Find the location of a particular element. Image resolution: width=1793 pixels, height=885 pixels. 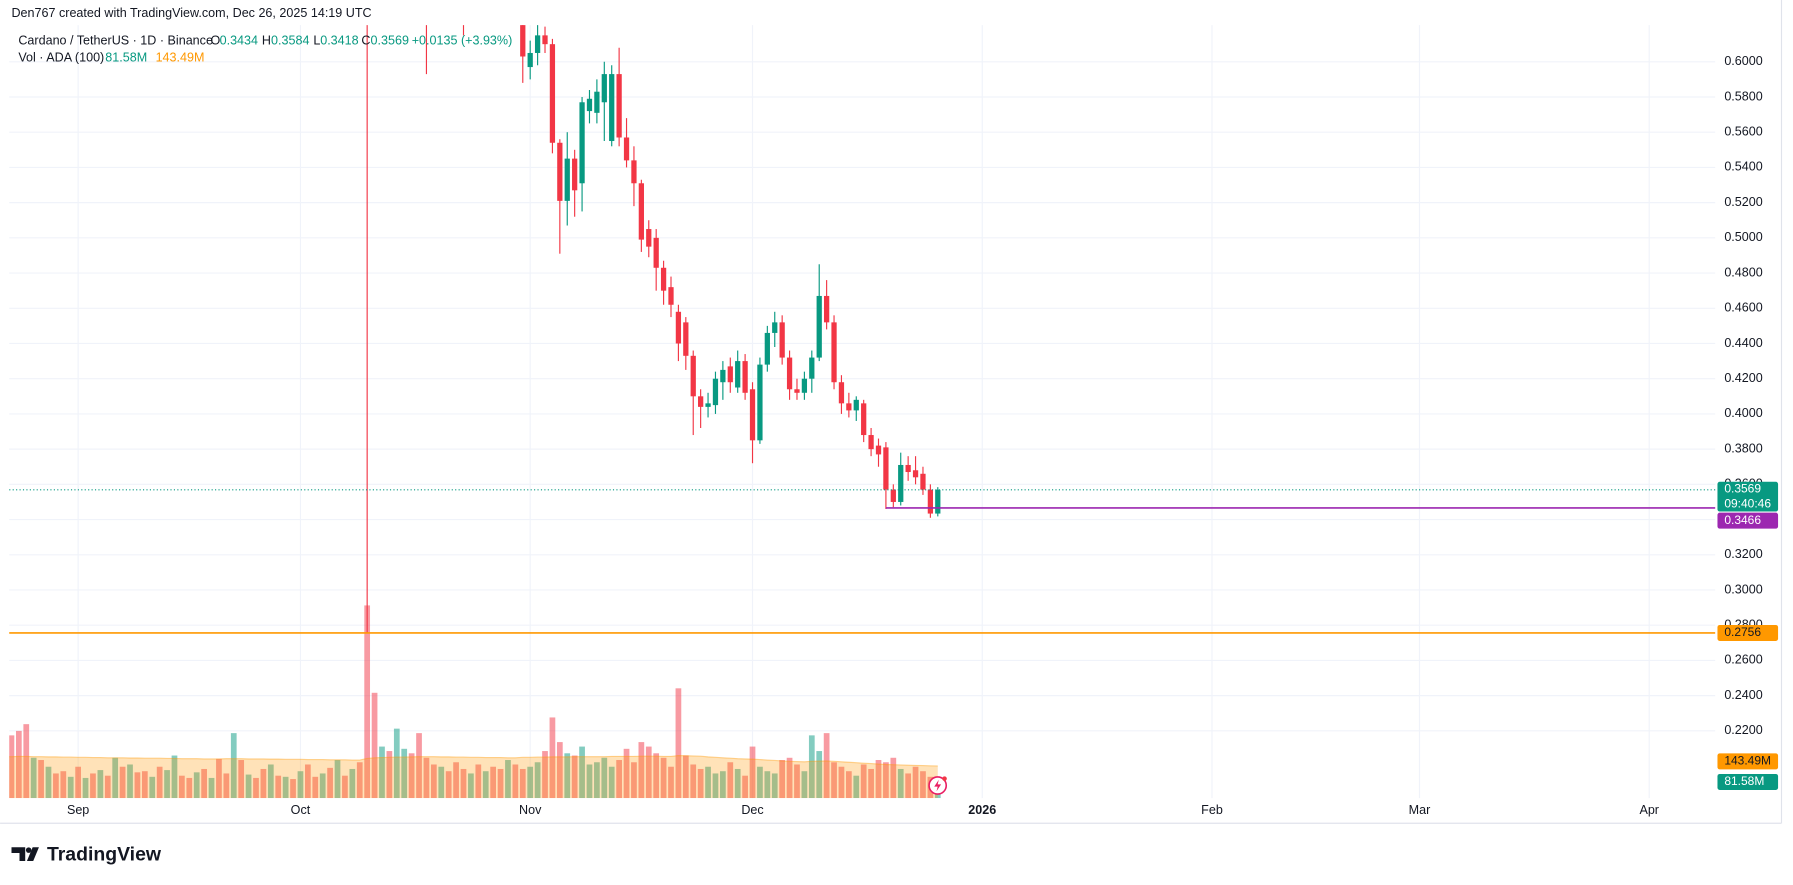

legend-high: 0.3584 is located at coordinates (290, 40).